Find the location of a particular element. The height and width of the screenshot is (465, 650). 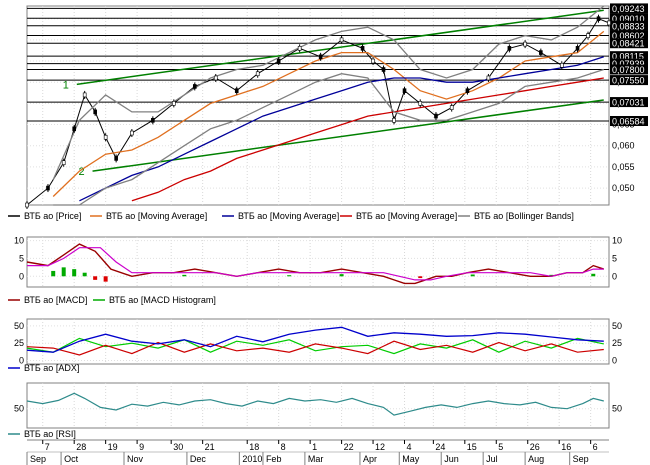

di-plus-line is located at coordinates (315, 346).